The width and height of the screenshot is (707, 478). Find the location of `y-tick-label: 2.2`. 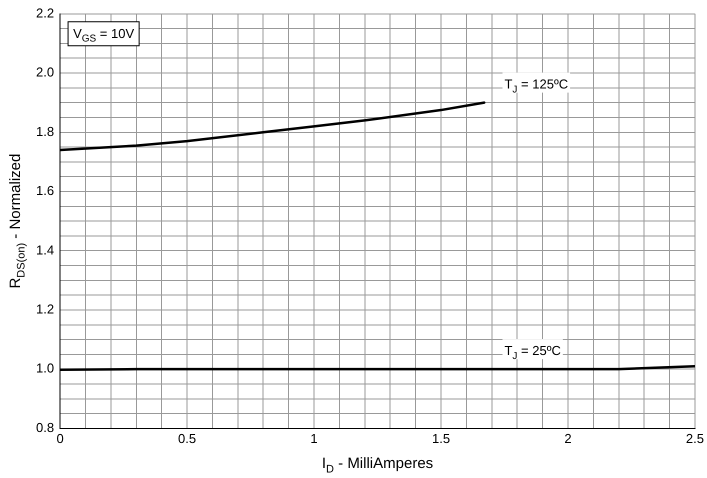

y-tick-label: 2.2 is located at coordinates (45, 12).